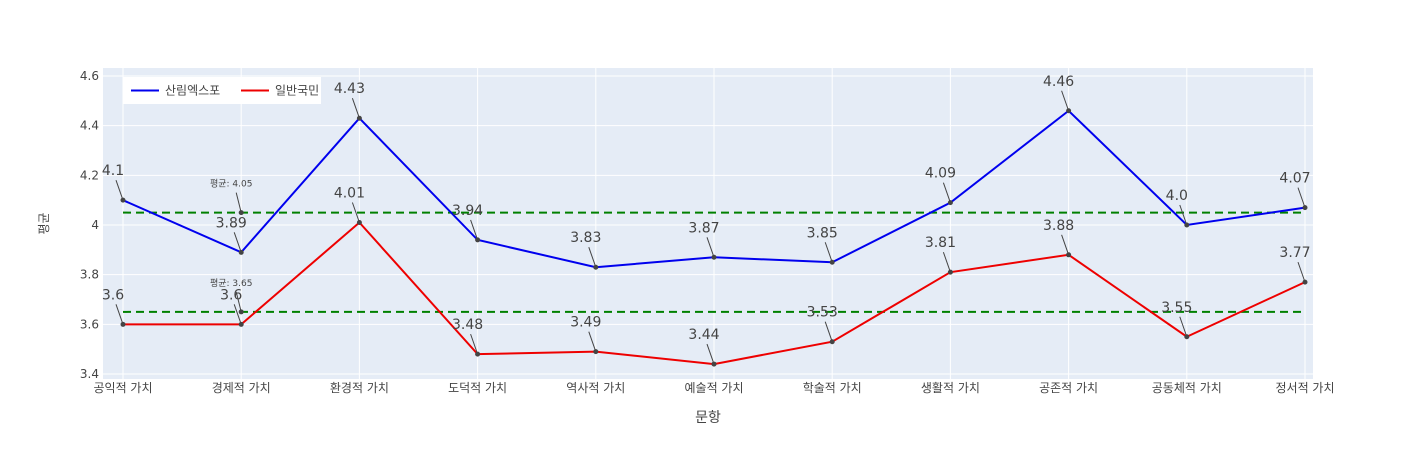 The width and height of the screenshot is (1413, 450). Describe the element at coordinates (1294, 179) in the screenshot. I see `data-label: 4.07` at that location.